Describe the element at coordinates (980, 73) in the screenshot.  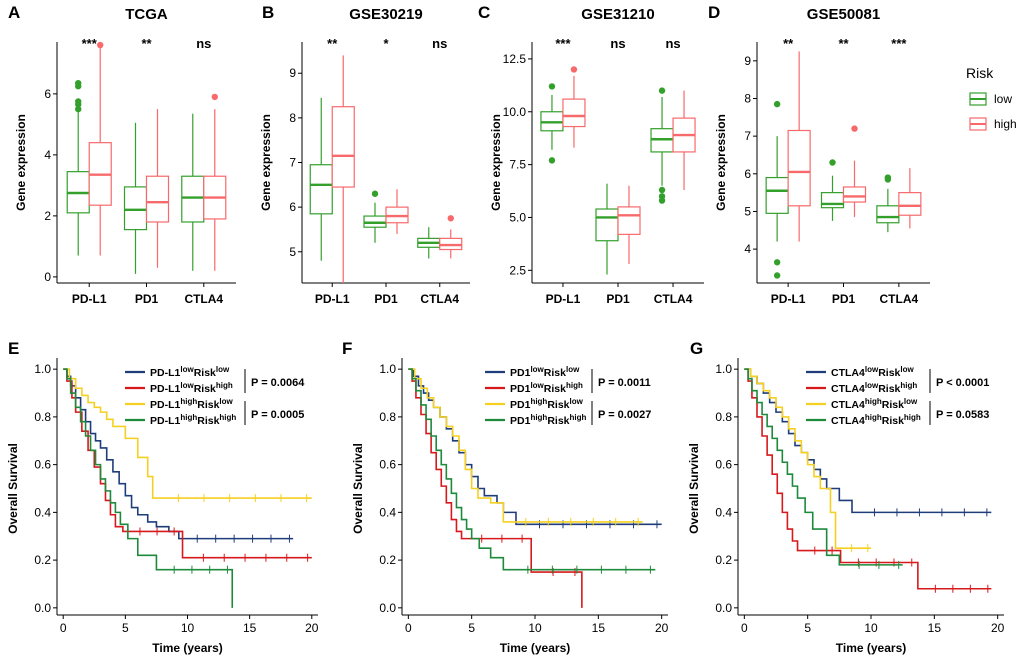
I see `legend-title: Risk` at that location.